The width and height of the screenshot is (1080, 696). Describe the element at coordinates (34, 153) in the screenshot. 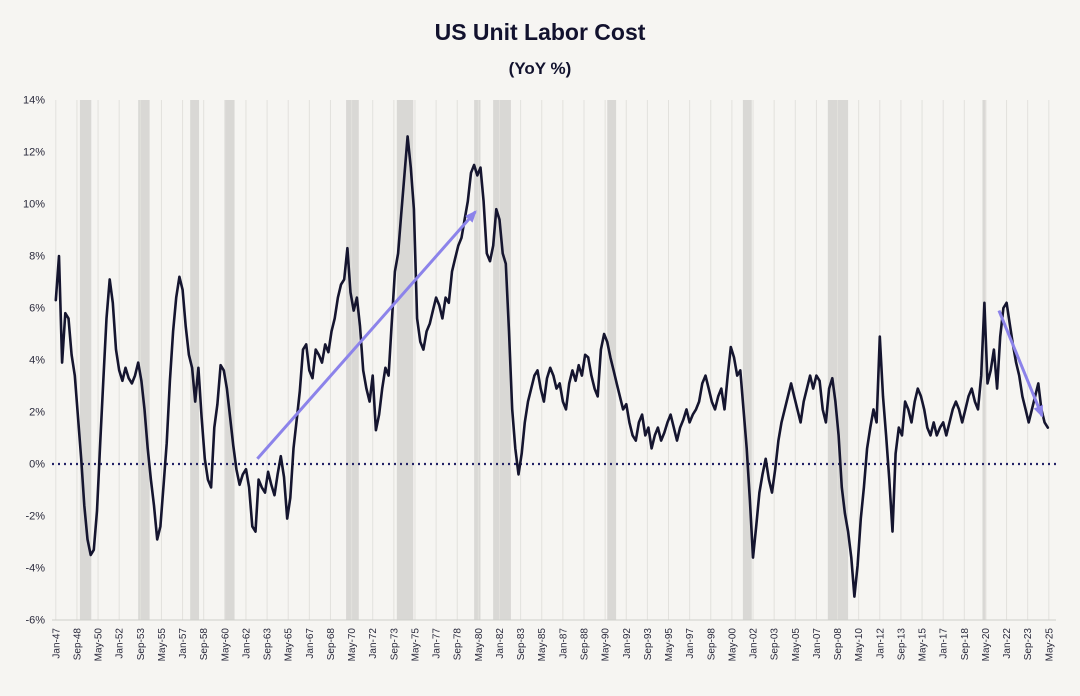

I see `y-tick-label: 12%` at that location.